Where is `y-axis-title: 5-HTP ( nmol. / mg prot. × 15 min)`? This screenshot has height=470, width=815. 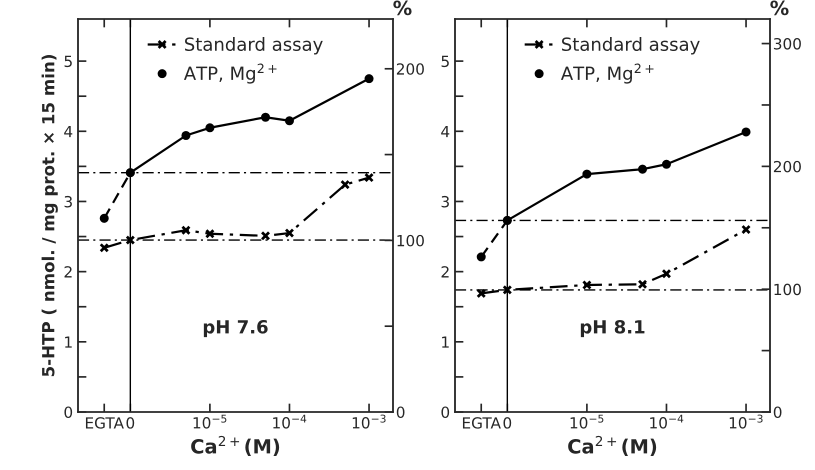 y-axis-title: 5-HTP ( nmol. / mg prot. × 15 min) is located at coordinates (50, 215).